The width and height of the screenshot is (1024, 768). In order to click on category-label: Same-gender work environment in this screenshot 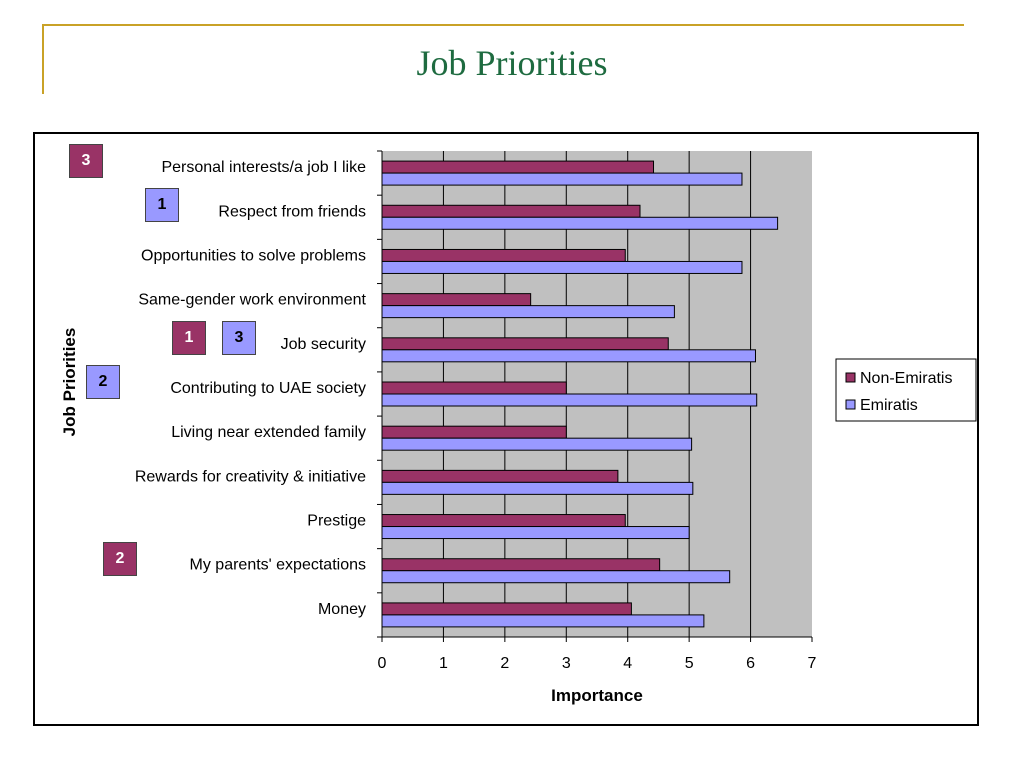, I will do `click(252, 300)`.